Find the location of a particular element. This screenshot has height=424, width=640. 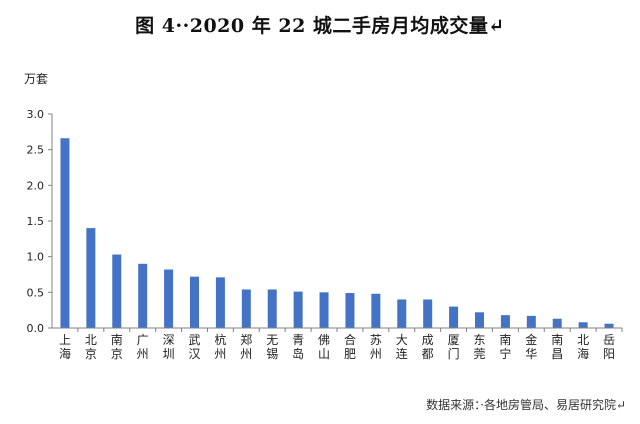

y-axis-ticks: 0.0 0.5 1.0 1.5 2.0 2.5 3.0 is located at coordinates (39, 221).